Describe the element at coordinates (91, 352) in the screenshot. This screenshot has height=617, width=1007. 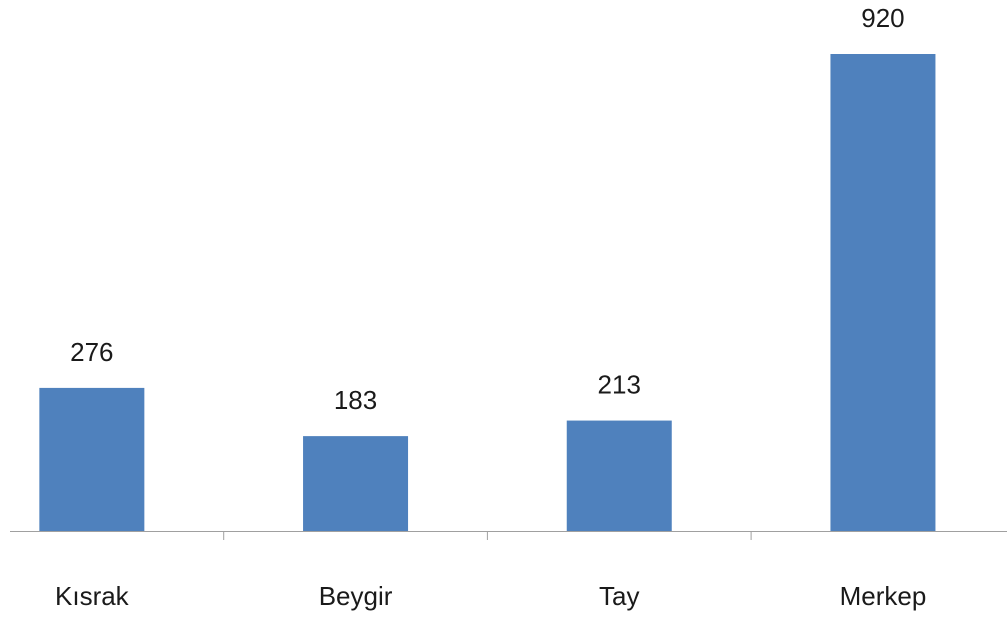
I see `data-label: 276` at that location.